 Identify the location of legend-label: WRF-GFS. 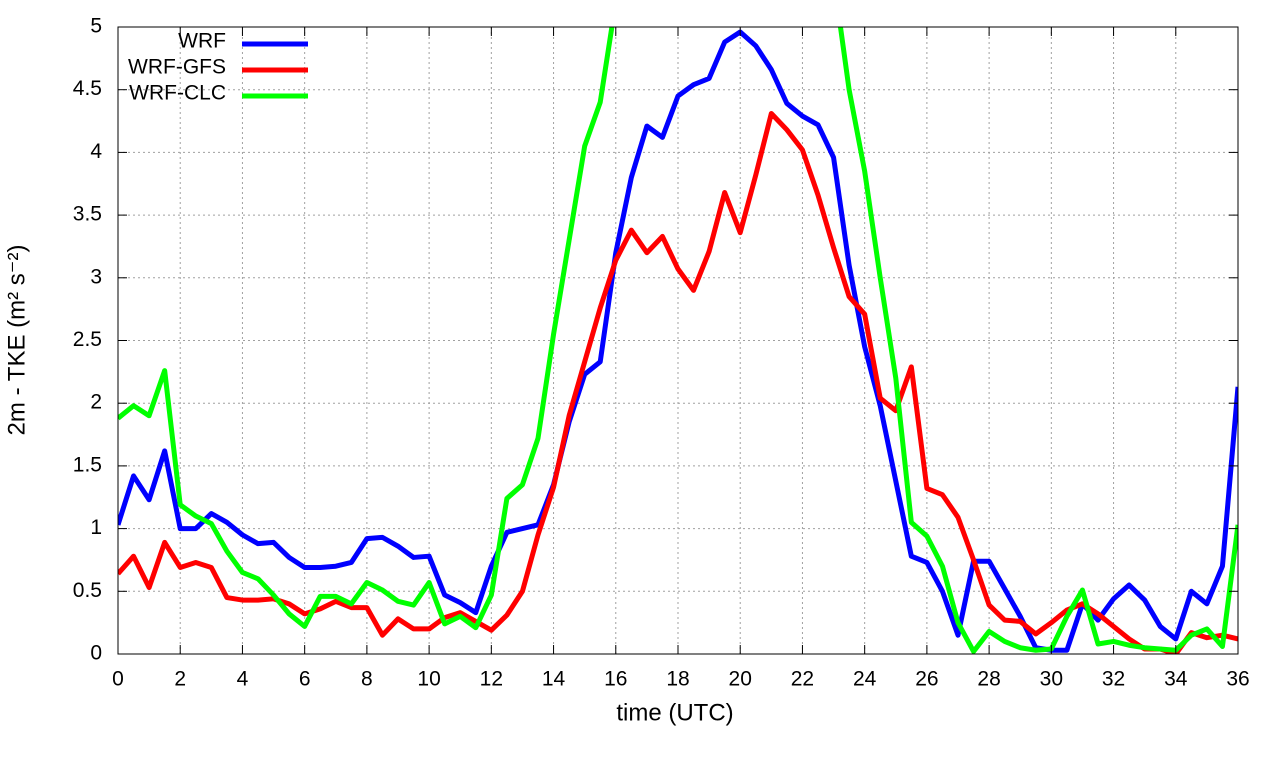
(177, 67).